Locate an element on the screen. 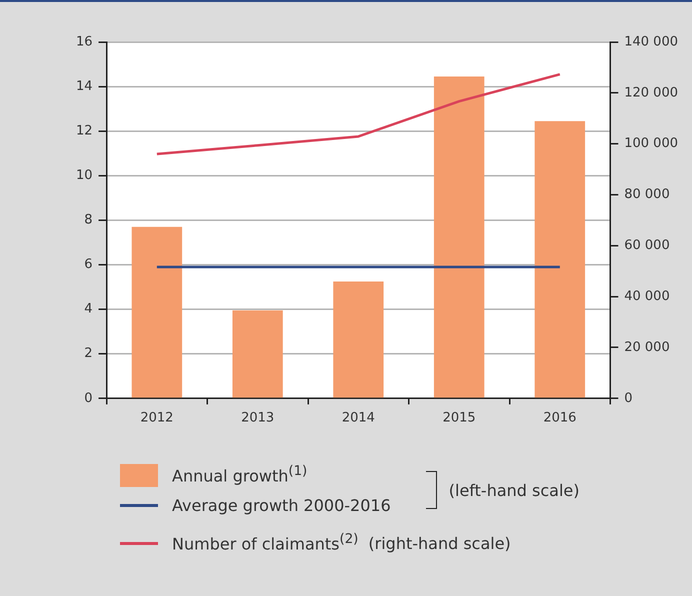 This screenshot has height=596, width=692. x-tick-label: 2014 is located at coordinates (358, 418).